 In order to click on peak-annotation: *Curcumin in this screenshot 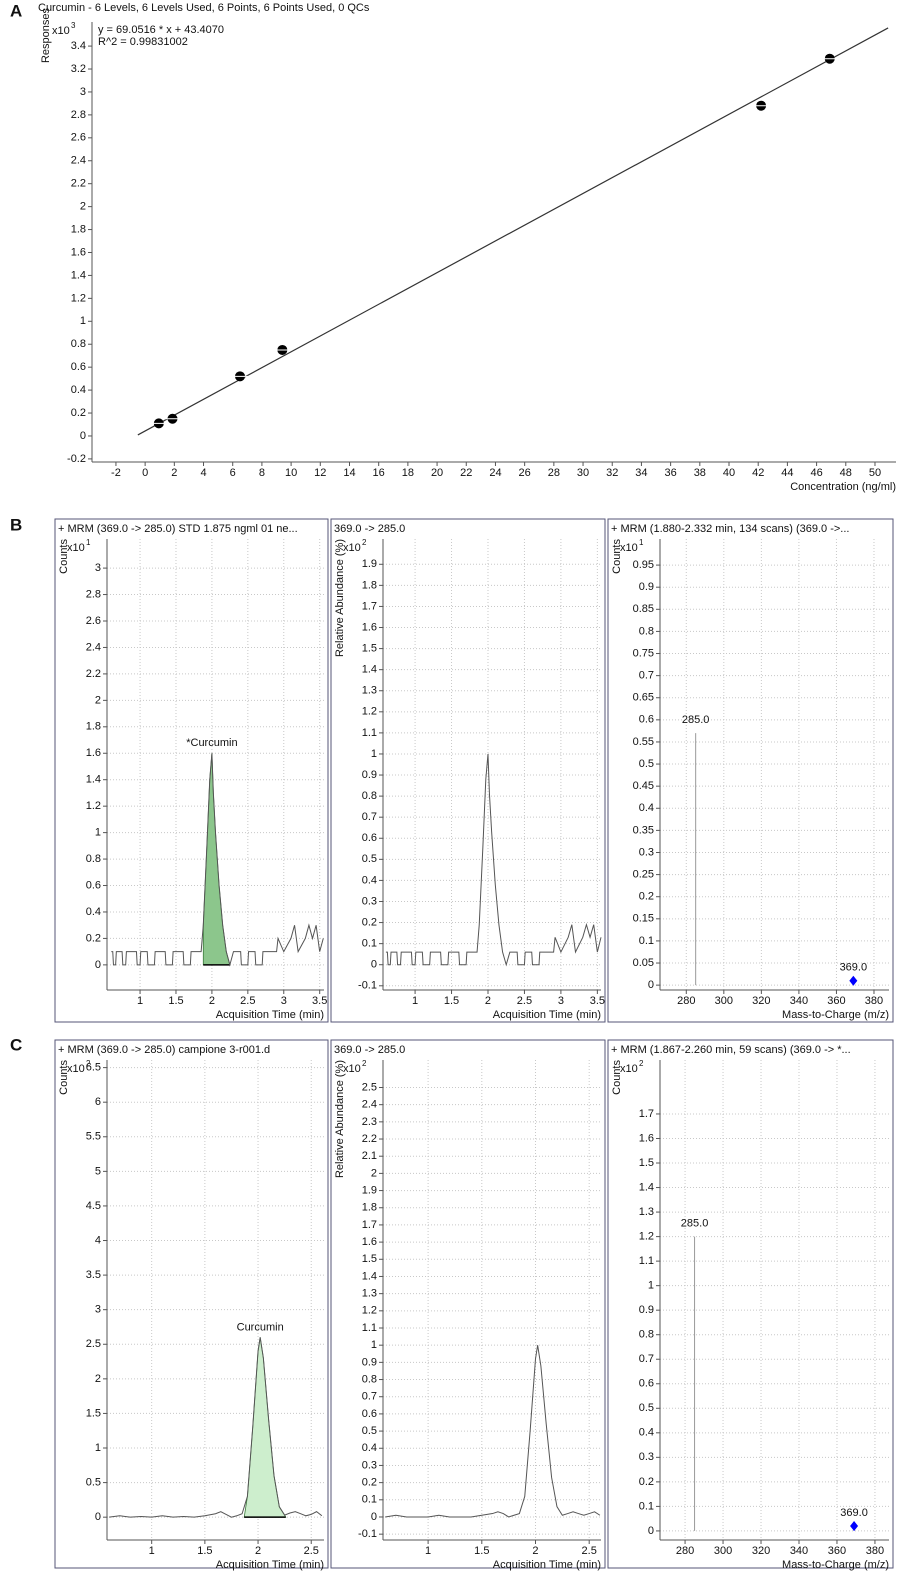, I will do `click(211, 743)`.